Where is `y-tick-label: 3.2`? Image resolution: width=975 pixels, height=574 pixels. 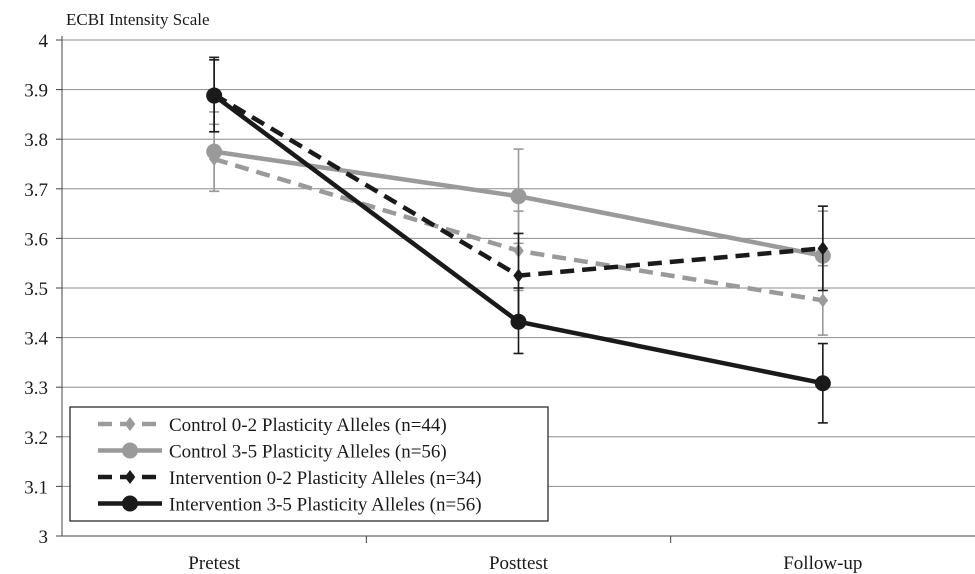 y-tick-label: 3.2 is located at coordinates (36, 438).